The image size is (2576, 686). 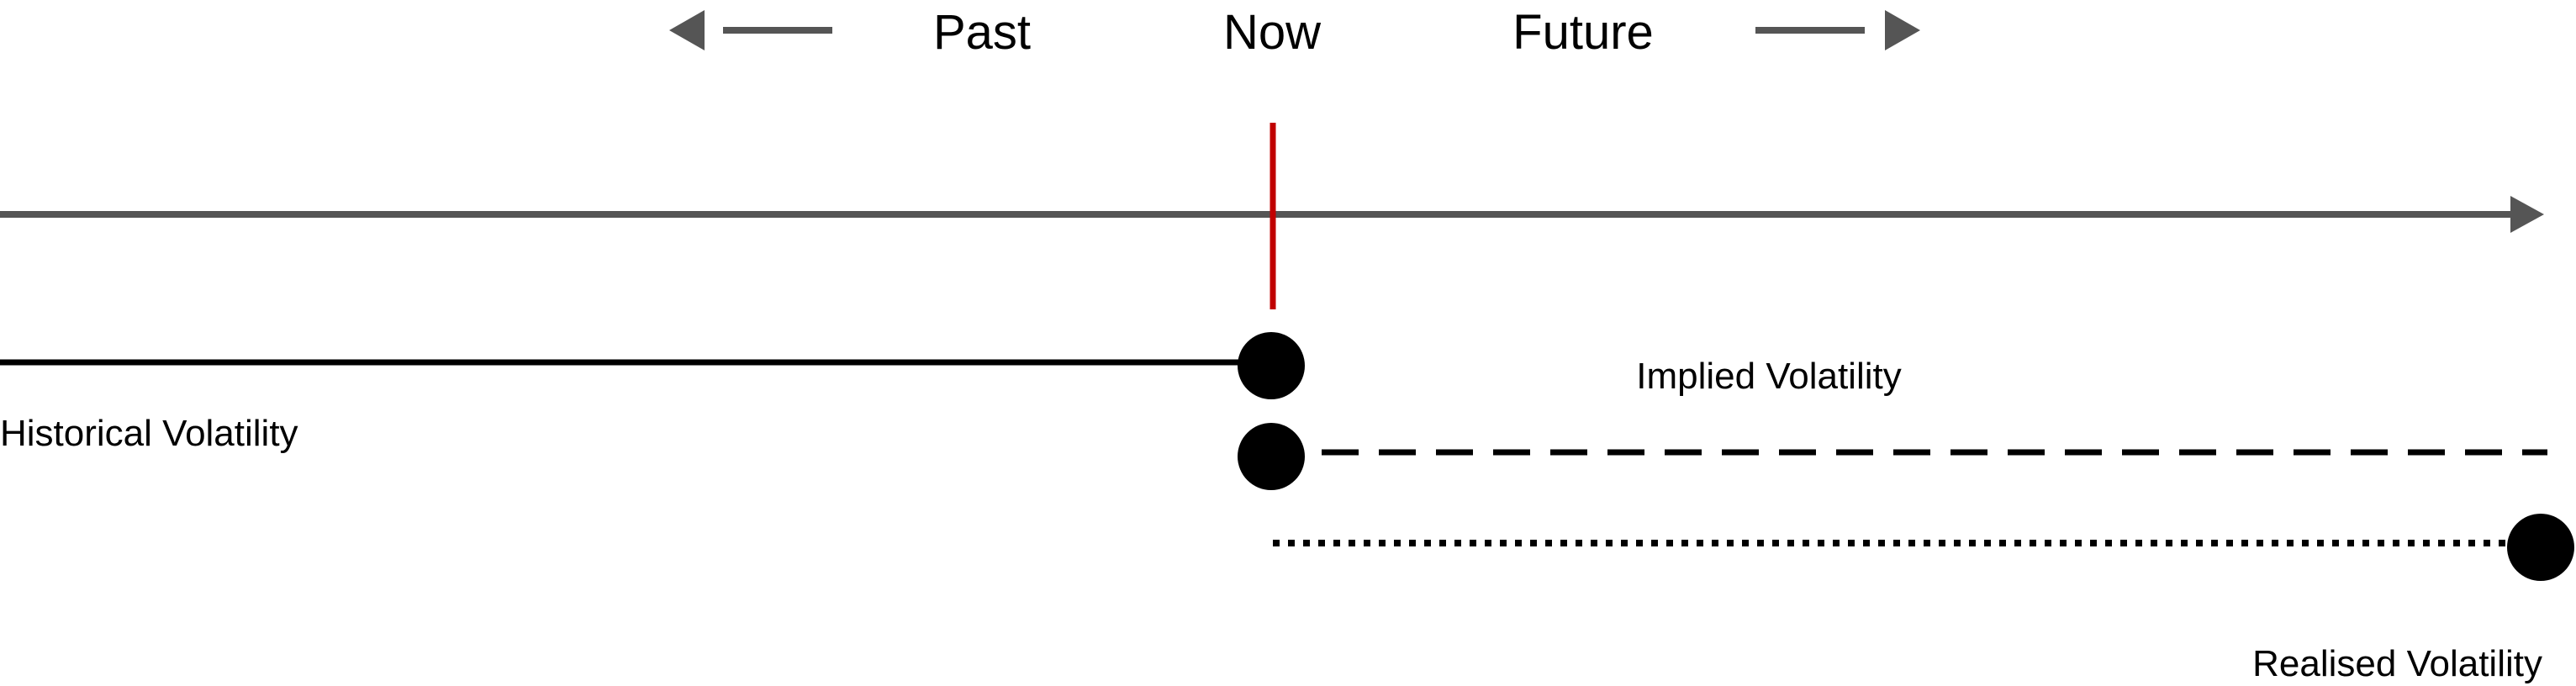 What do you see at coordinates (1272, 214) in the screenshot?
I see `time-axis-arrow` at bounding box center [1272, 214].